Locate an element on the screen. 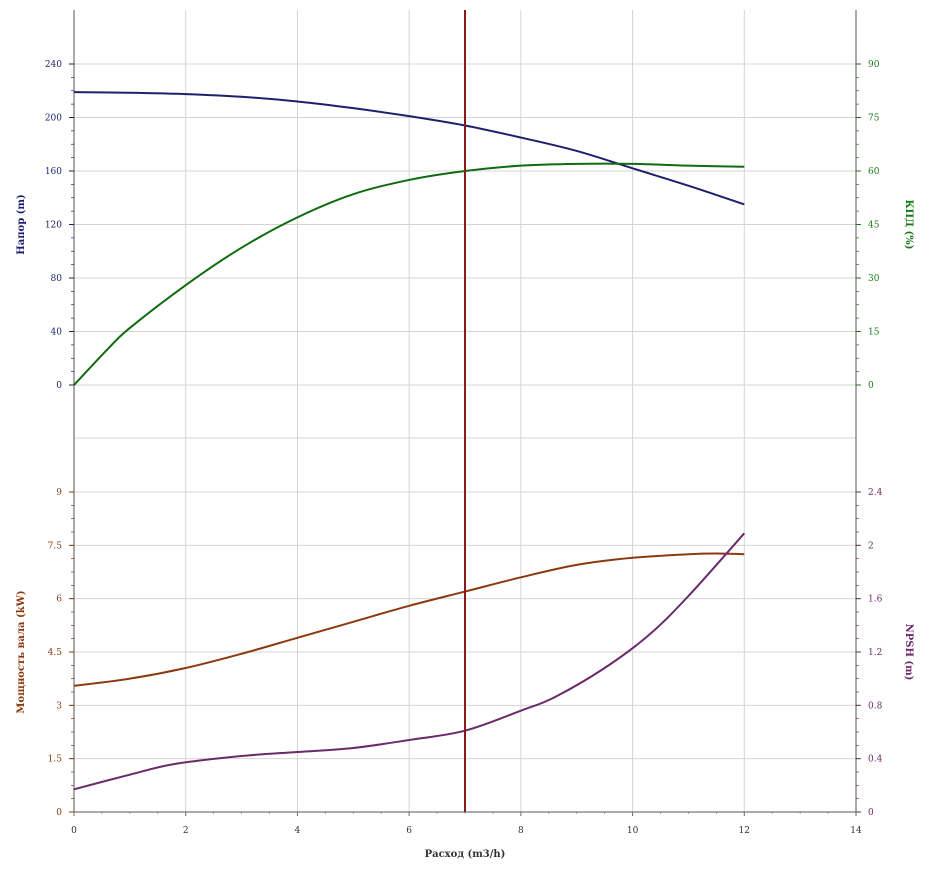 This screenshot has width=932, height=872. series-line-bottom-left is located at coordinates (409, 619).